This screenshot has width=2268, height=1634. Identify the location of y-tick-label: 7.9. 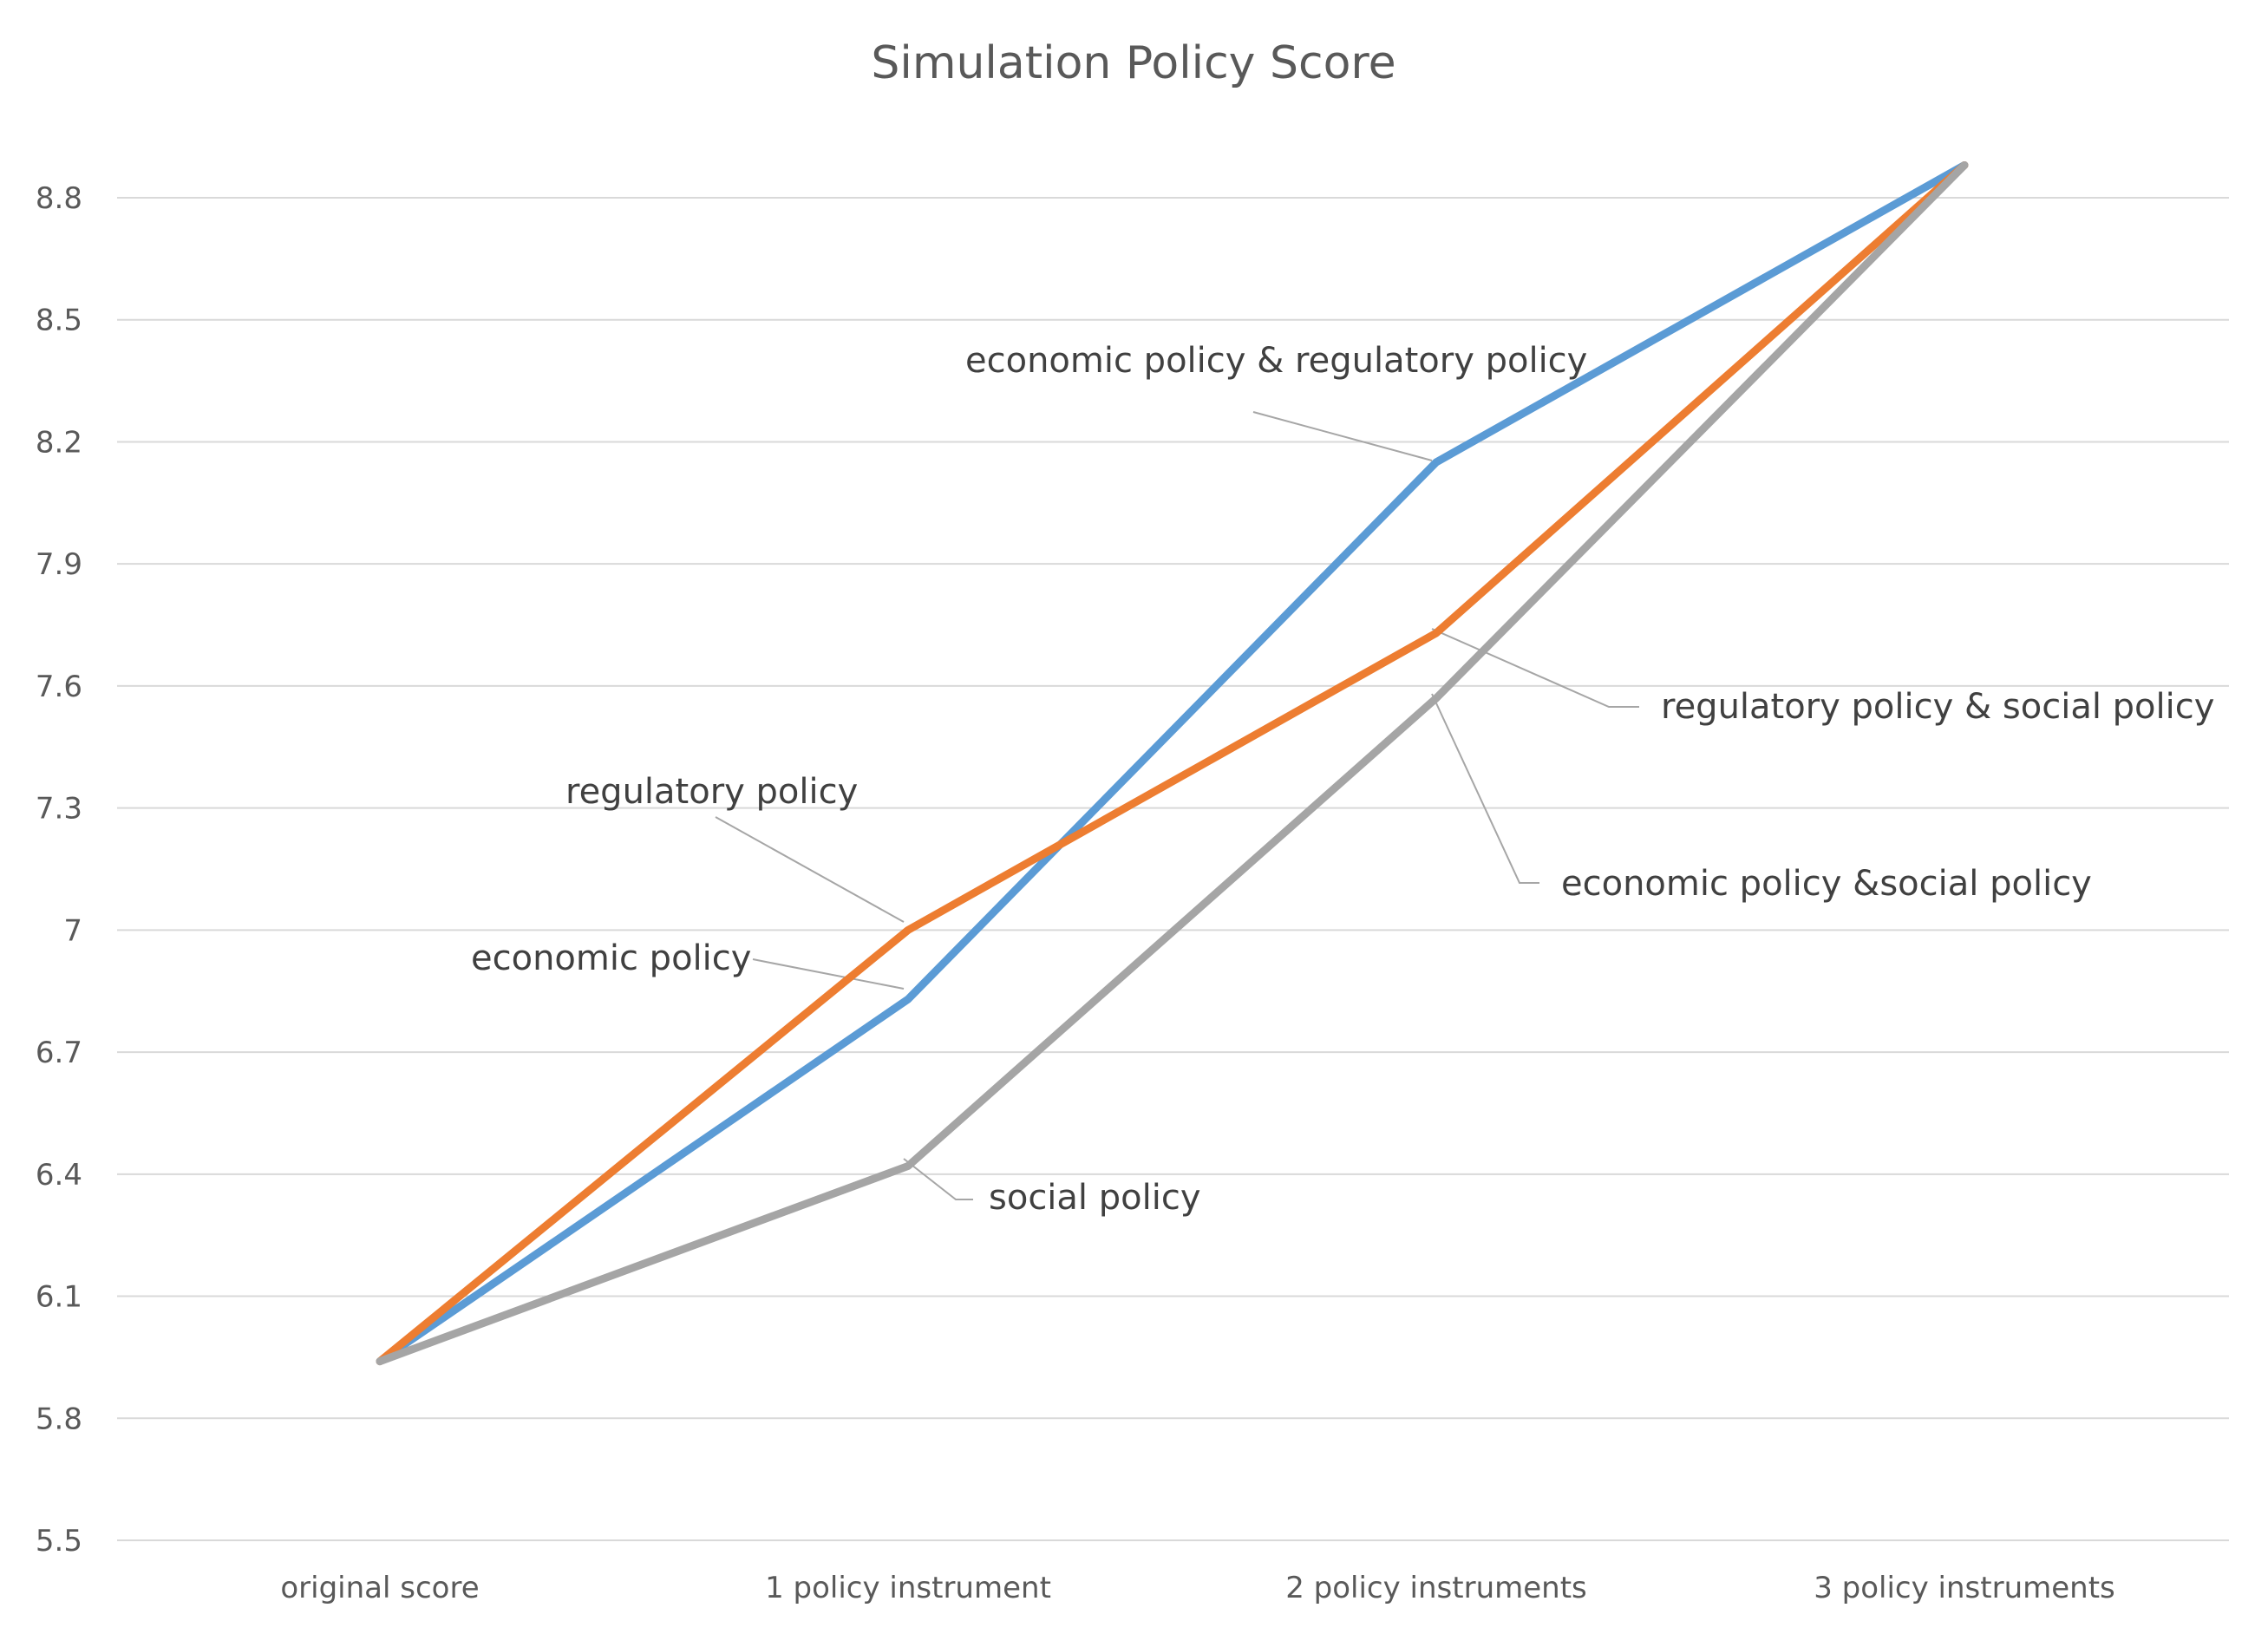
(59, 564).